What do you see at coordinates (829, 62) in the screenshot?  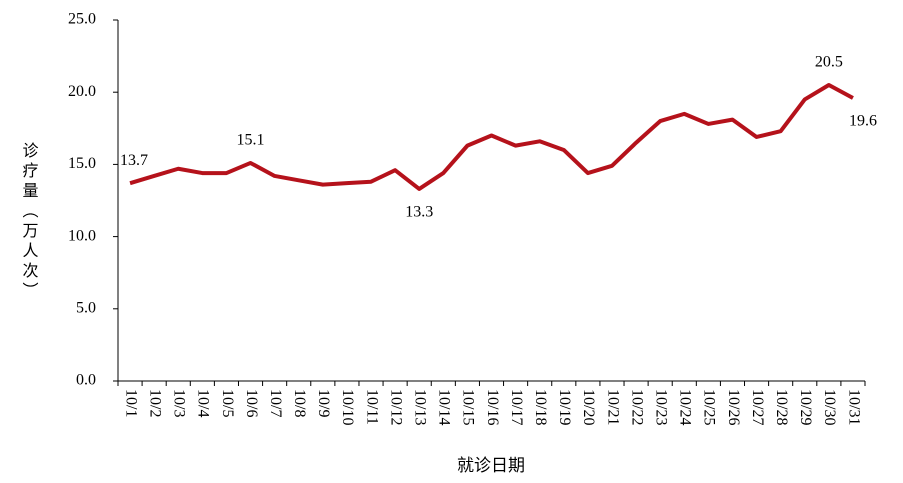 I see `data-label: 20.5` at bounding box center [829, 62].